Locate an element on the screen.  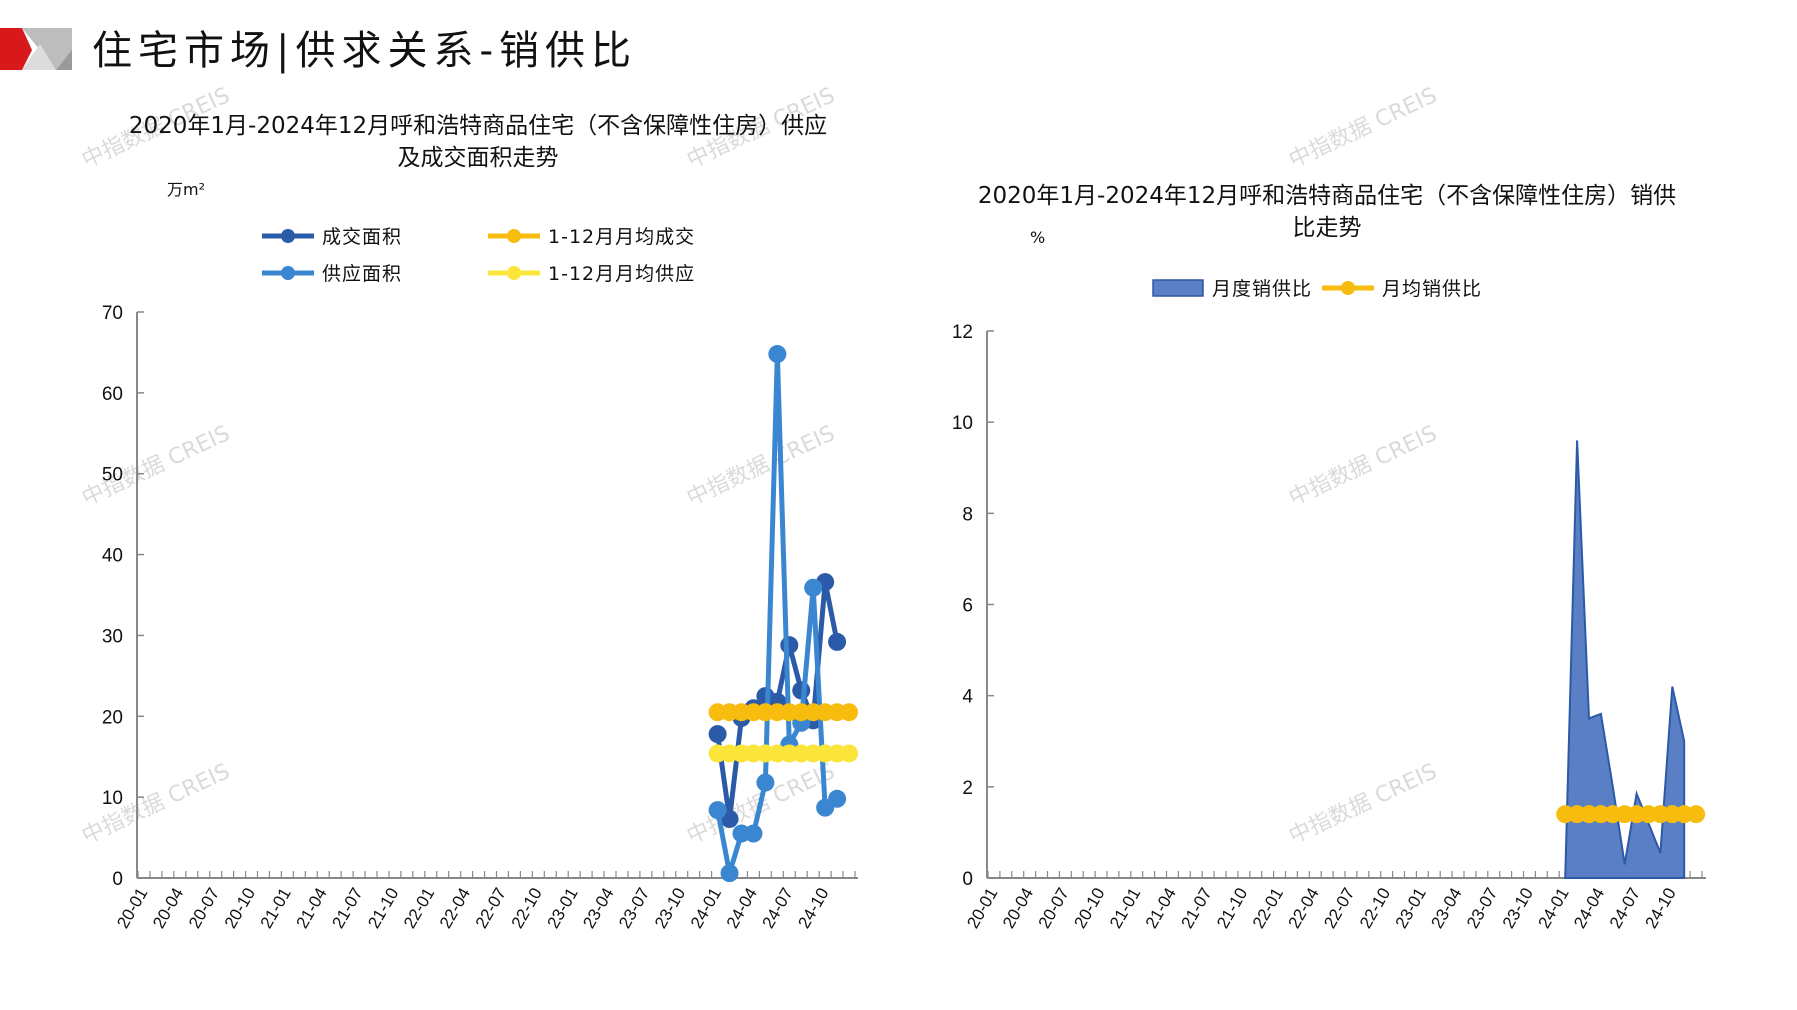
series-2-point is located at coordinates (849, 712).